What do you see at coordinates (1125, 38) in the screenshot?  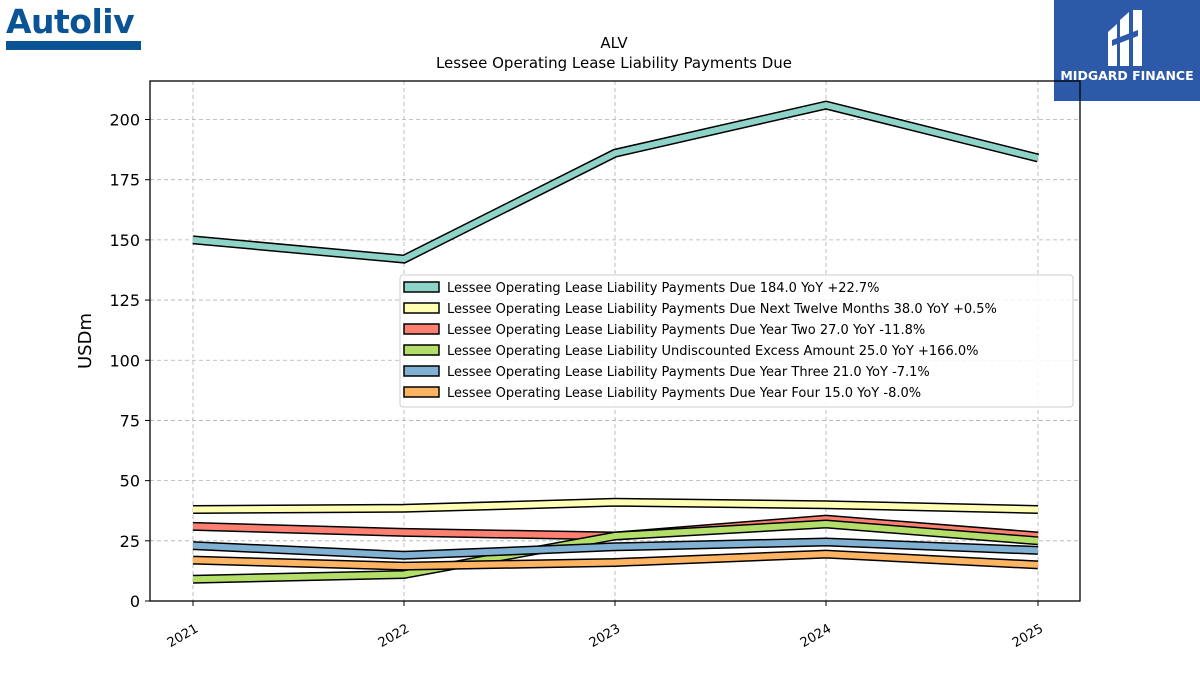 I see `midgard-logo-icon` at bounding box center [1125, 38].